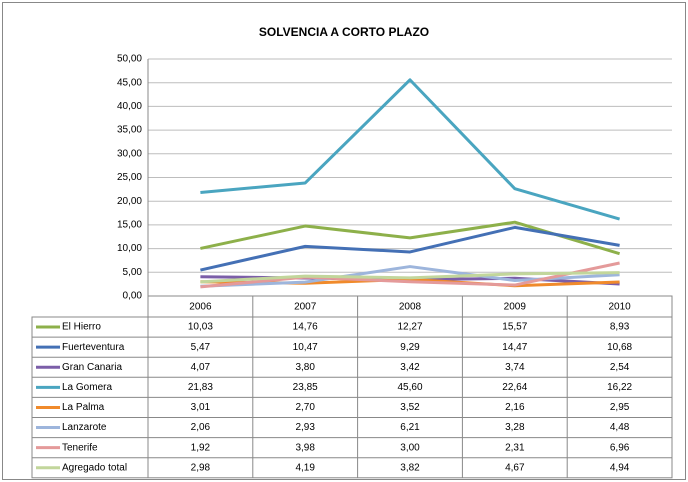 This screenshot has width=688, height=482. What do you see at coordinates (515, 447) in the screenshot?
I see `table-value: 2,31` at bounding box center [515, 447].